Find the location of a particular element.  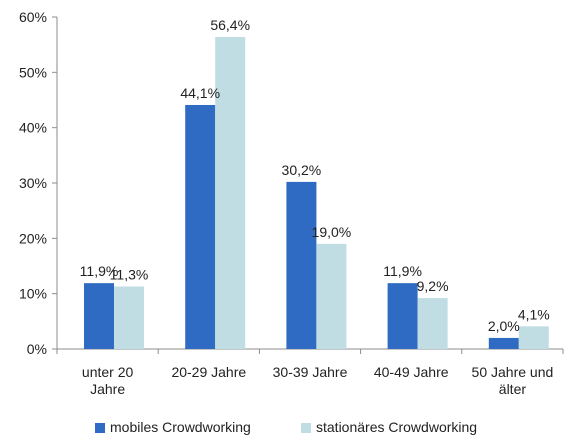

x-tick-label: 50 Jahre und älter is located at coordinates (513, 380).